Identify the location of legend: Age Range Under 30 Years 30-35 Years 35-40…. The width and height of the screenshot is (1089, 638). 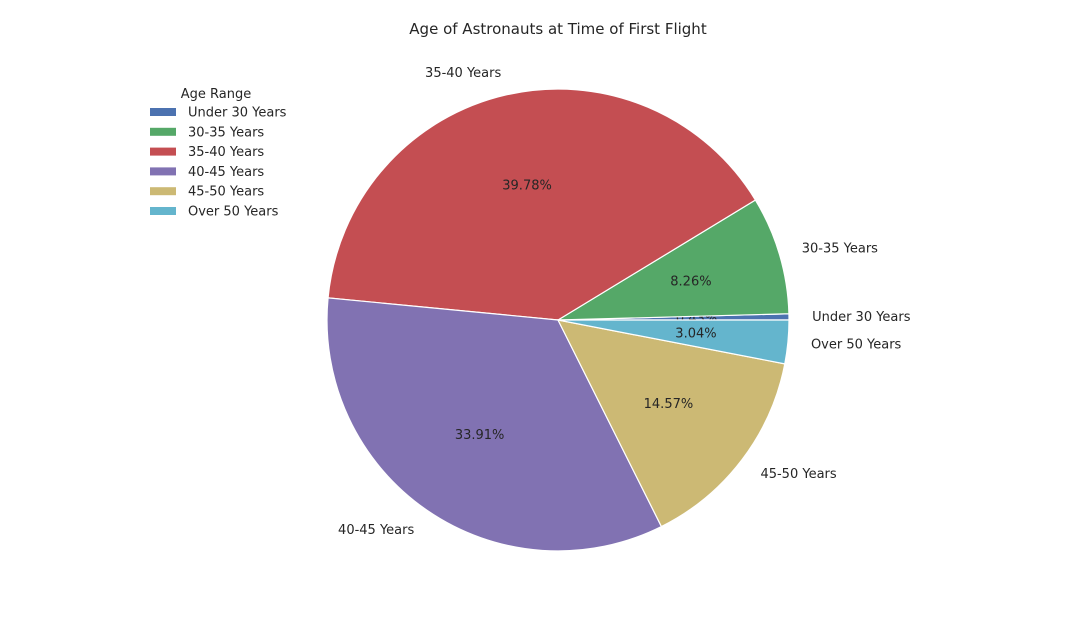
(218, 153).